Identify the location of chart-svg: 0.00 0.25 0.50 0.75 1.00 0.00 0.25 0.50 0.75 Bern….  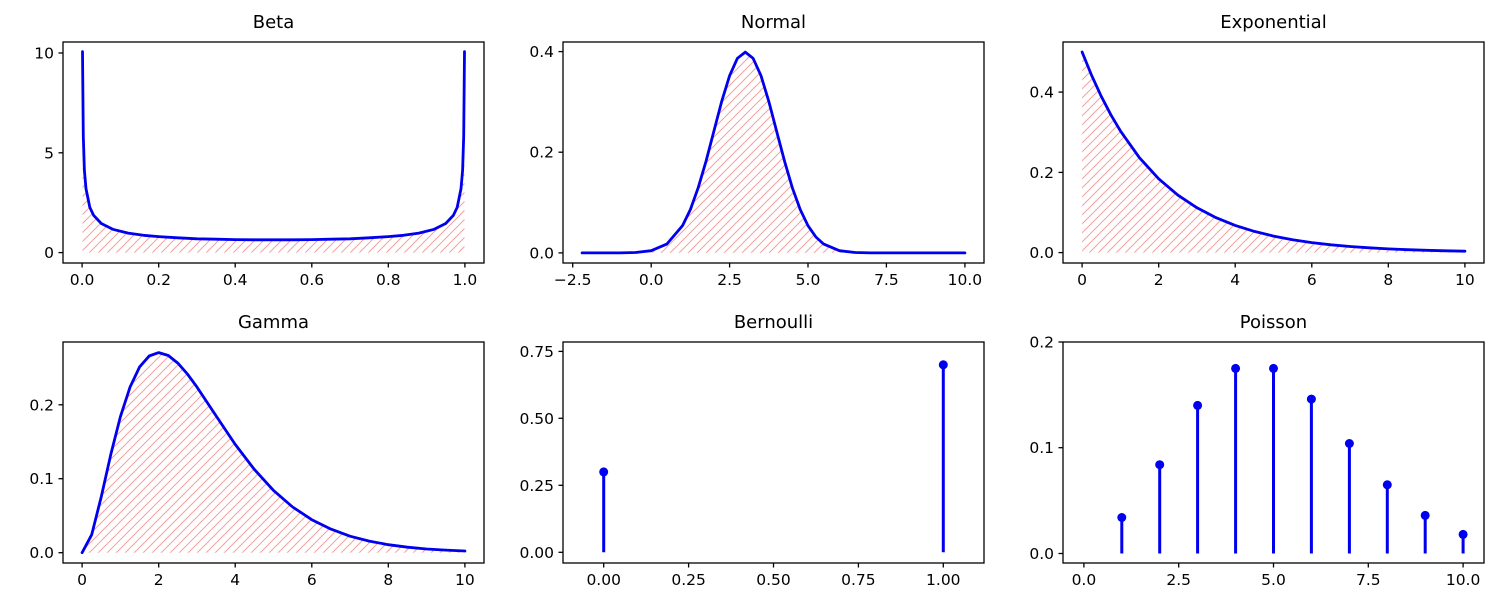
(752, 450).